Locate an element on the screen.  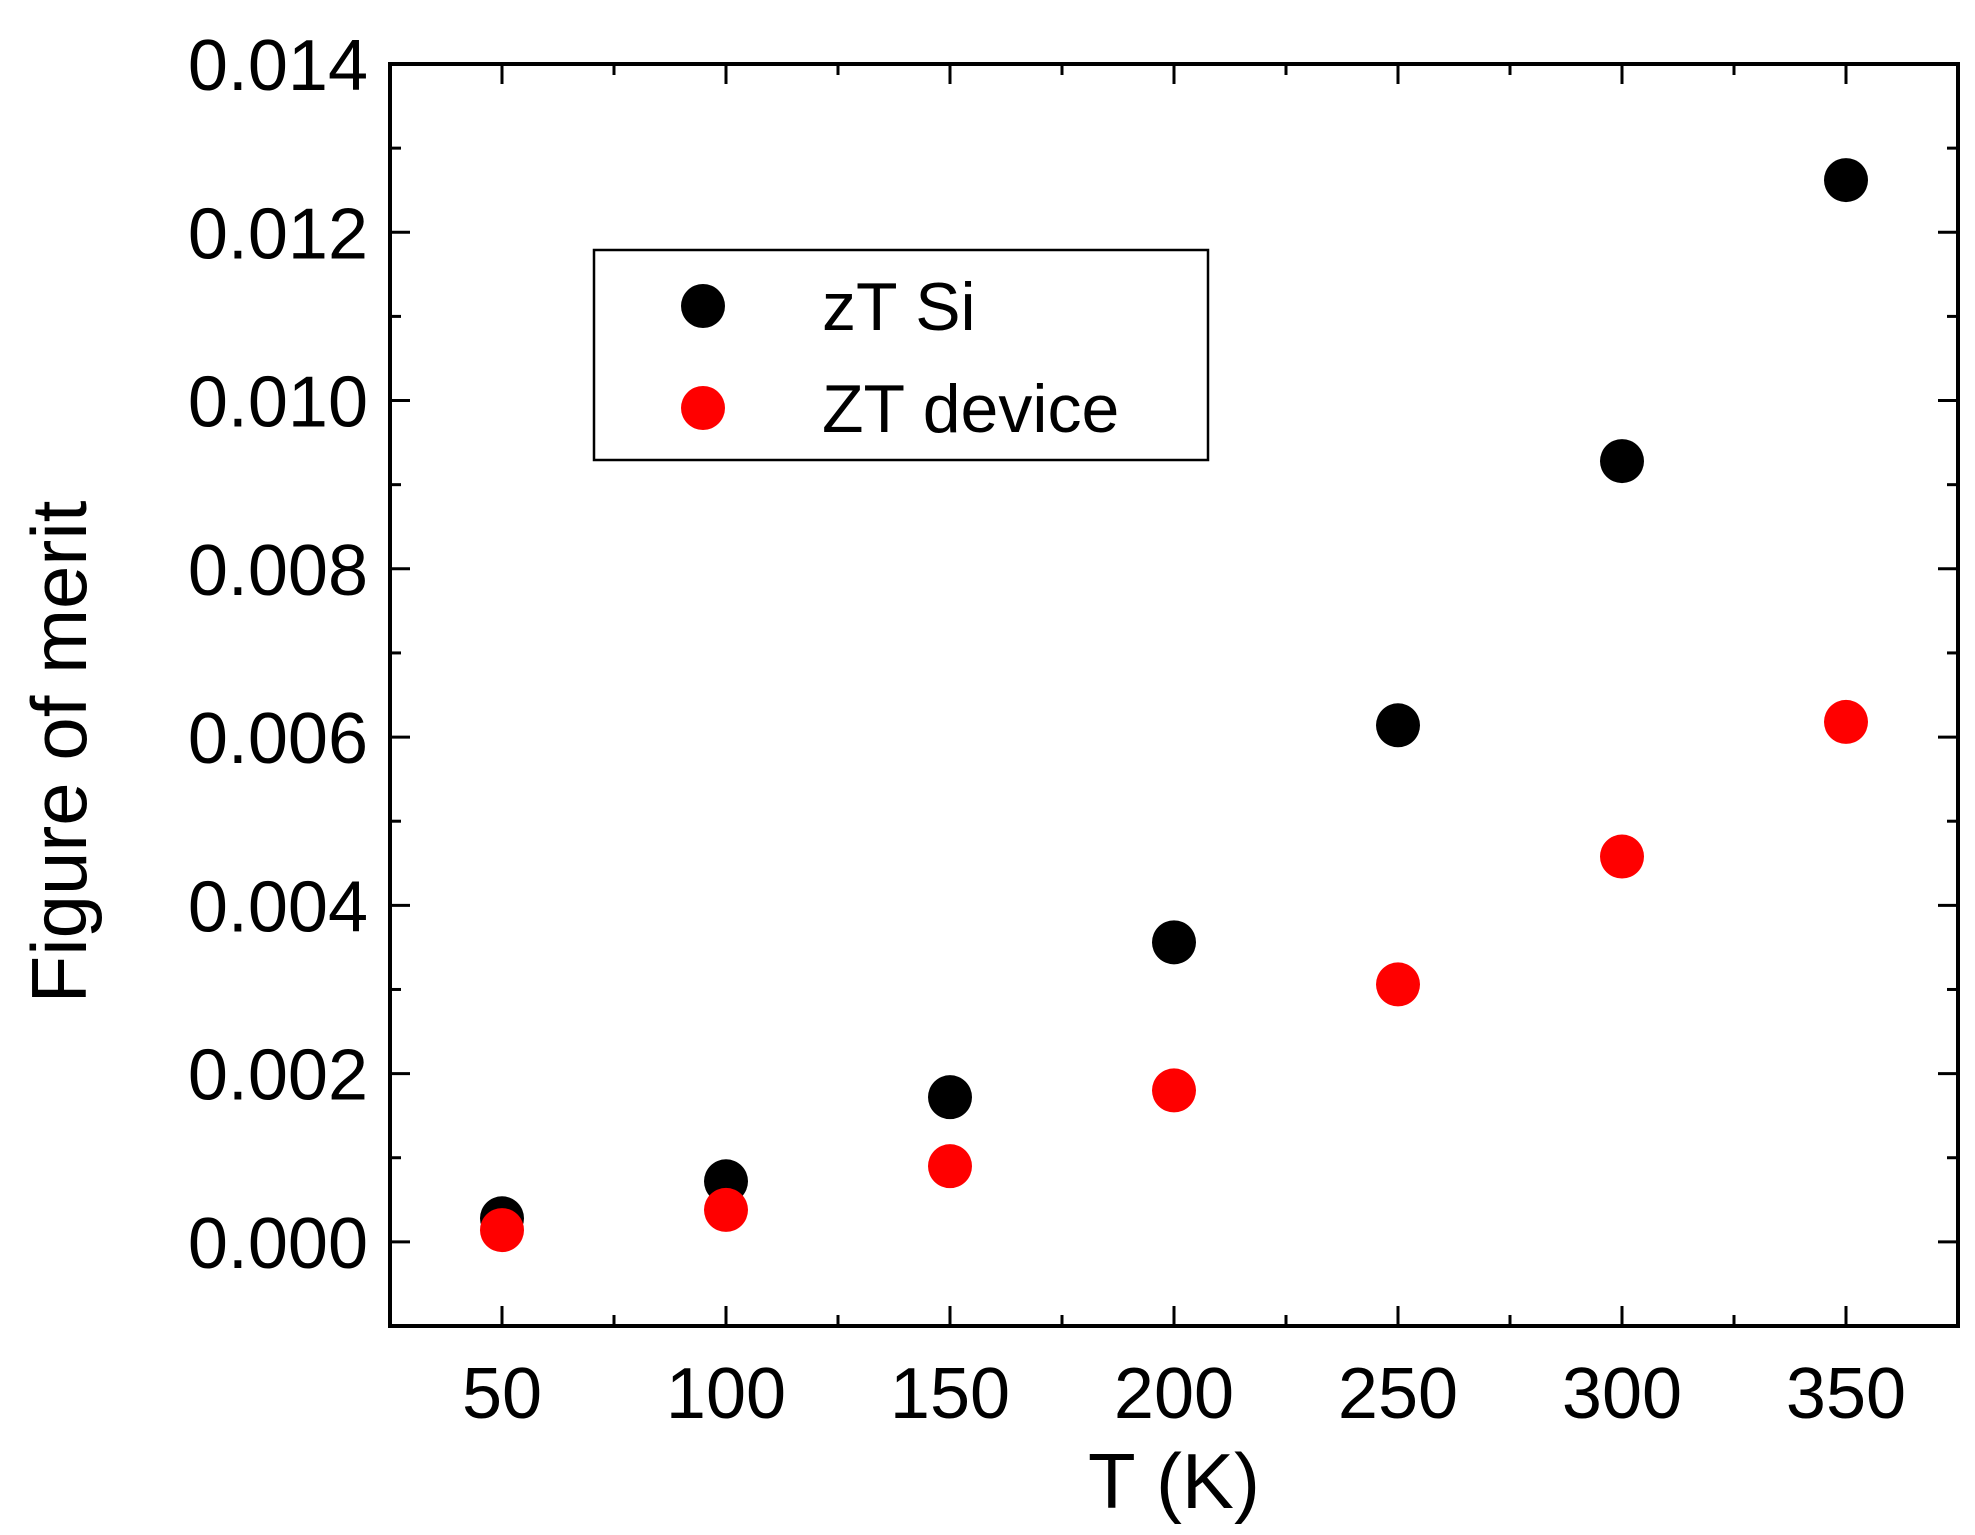
y-tick-label: 0.010 is located at coordinates (278, 403).